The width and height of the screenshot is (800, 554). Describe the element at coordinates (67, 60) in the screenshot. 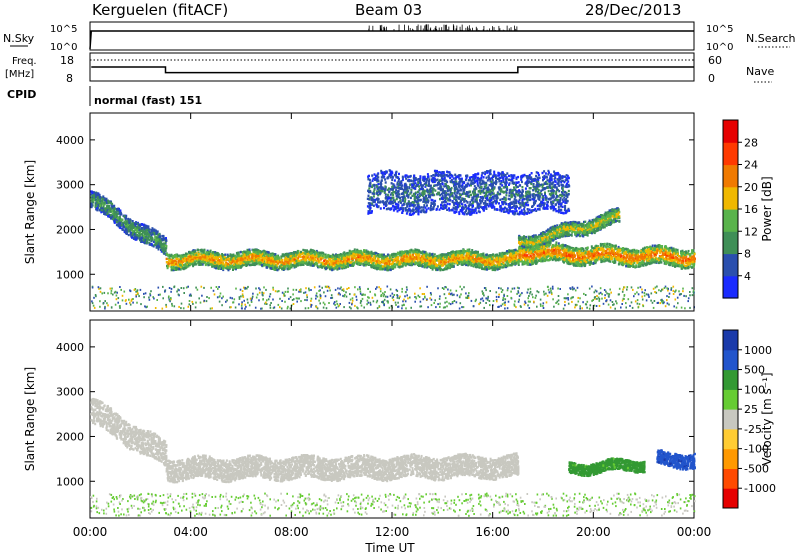

I see `freq-tick-top: 18` at that location.